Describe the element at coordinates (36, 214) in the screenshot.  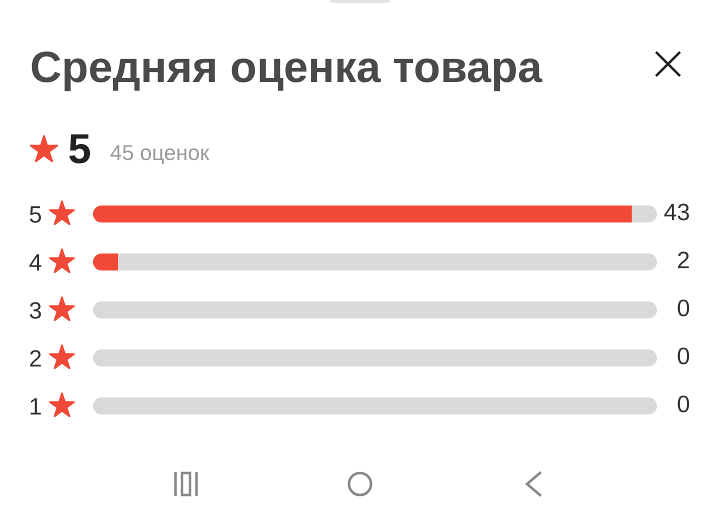
I see `y-tick-label: 5` at that location.